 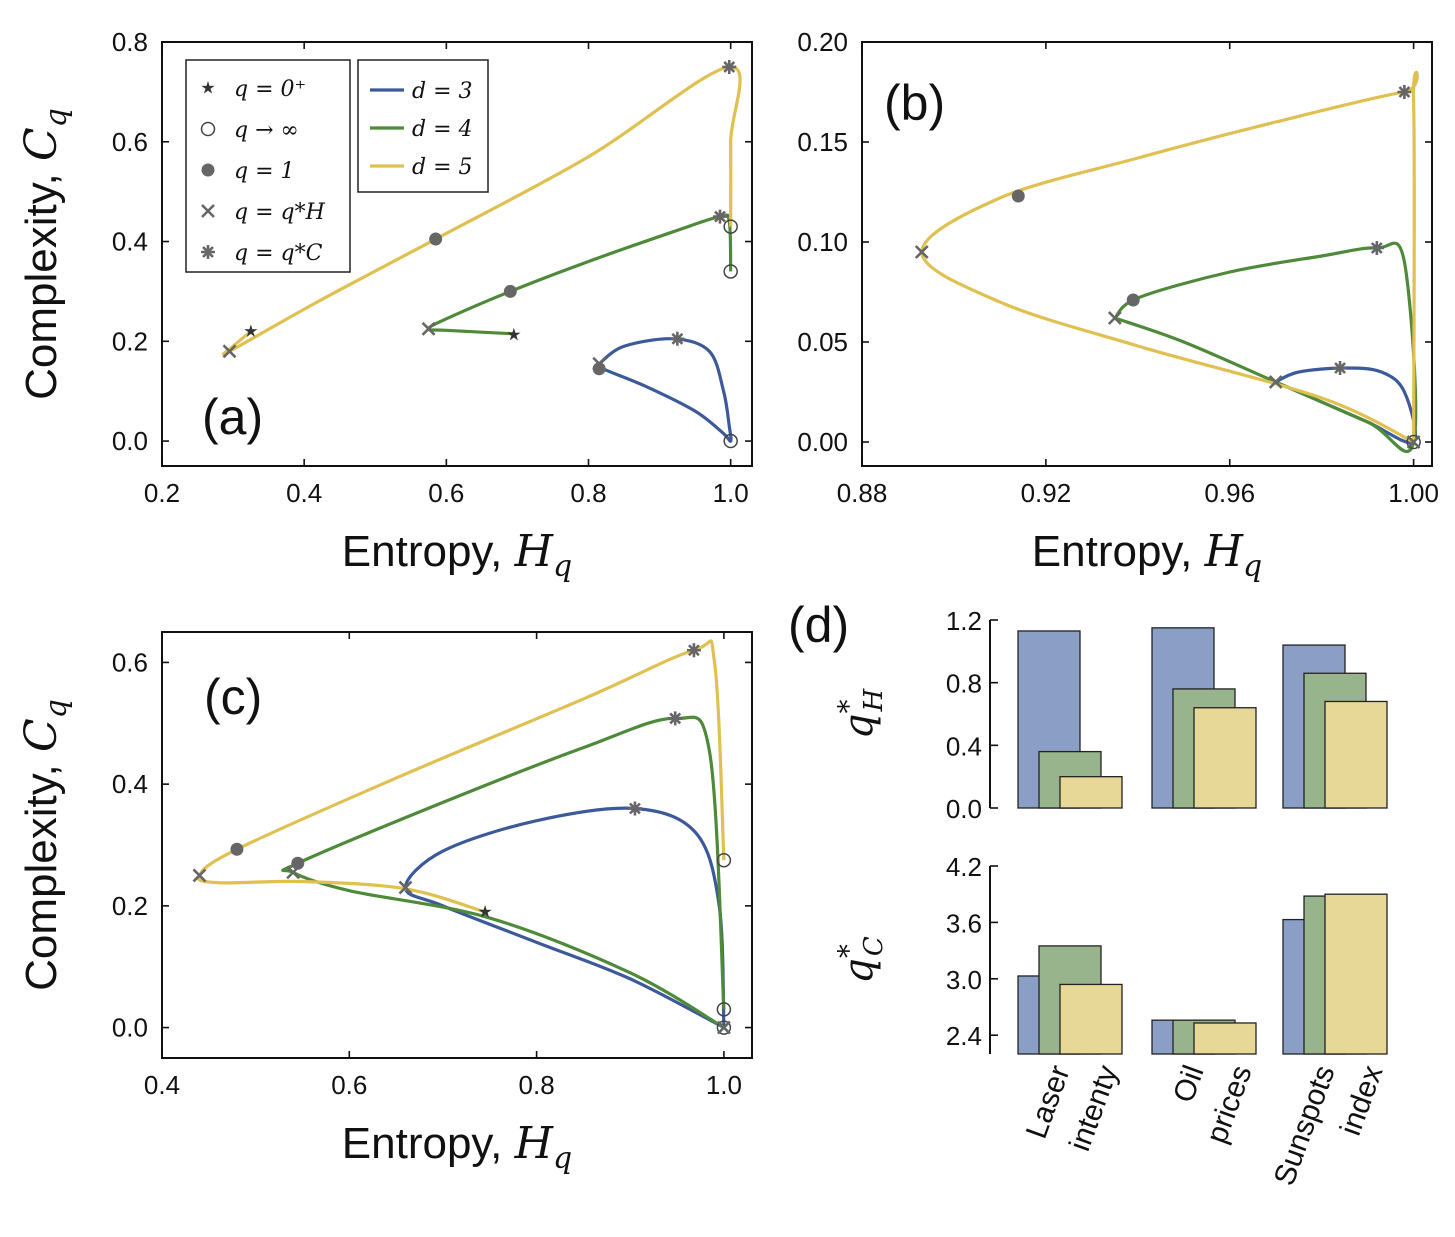 What do you see at coordinates (208, 87) in the screenshot?
I see `legend-marker-star` at bounding box center [208, 87].